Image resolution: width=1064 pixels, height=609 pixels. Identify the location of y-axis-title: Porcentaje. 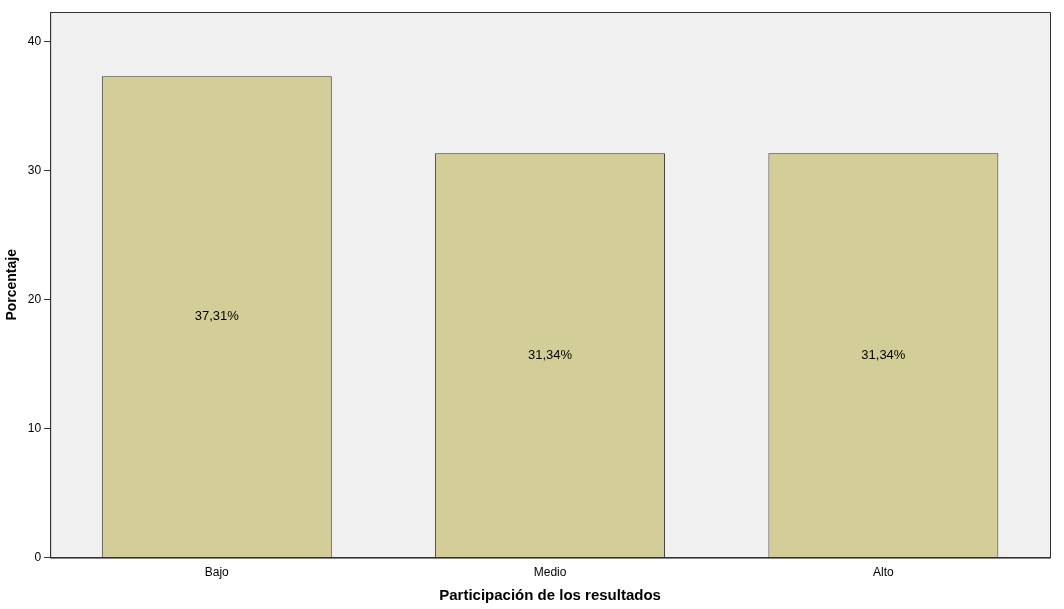
(11, 284).